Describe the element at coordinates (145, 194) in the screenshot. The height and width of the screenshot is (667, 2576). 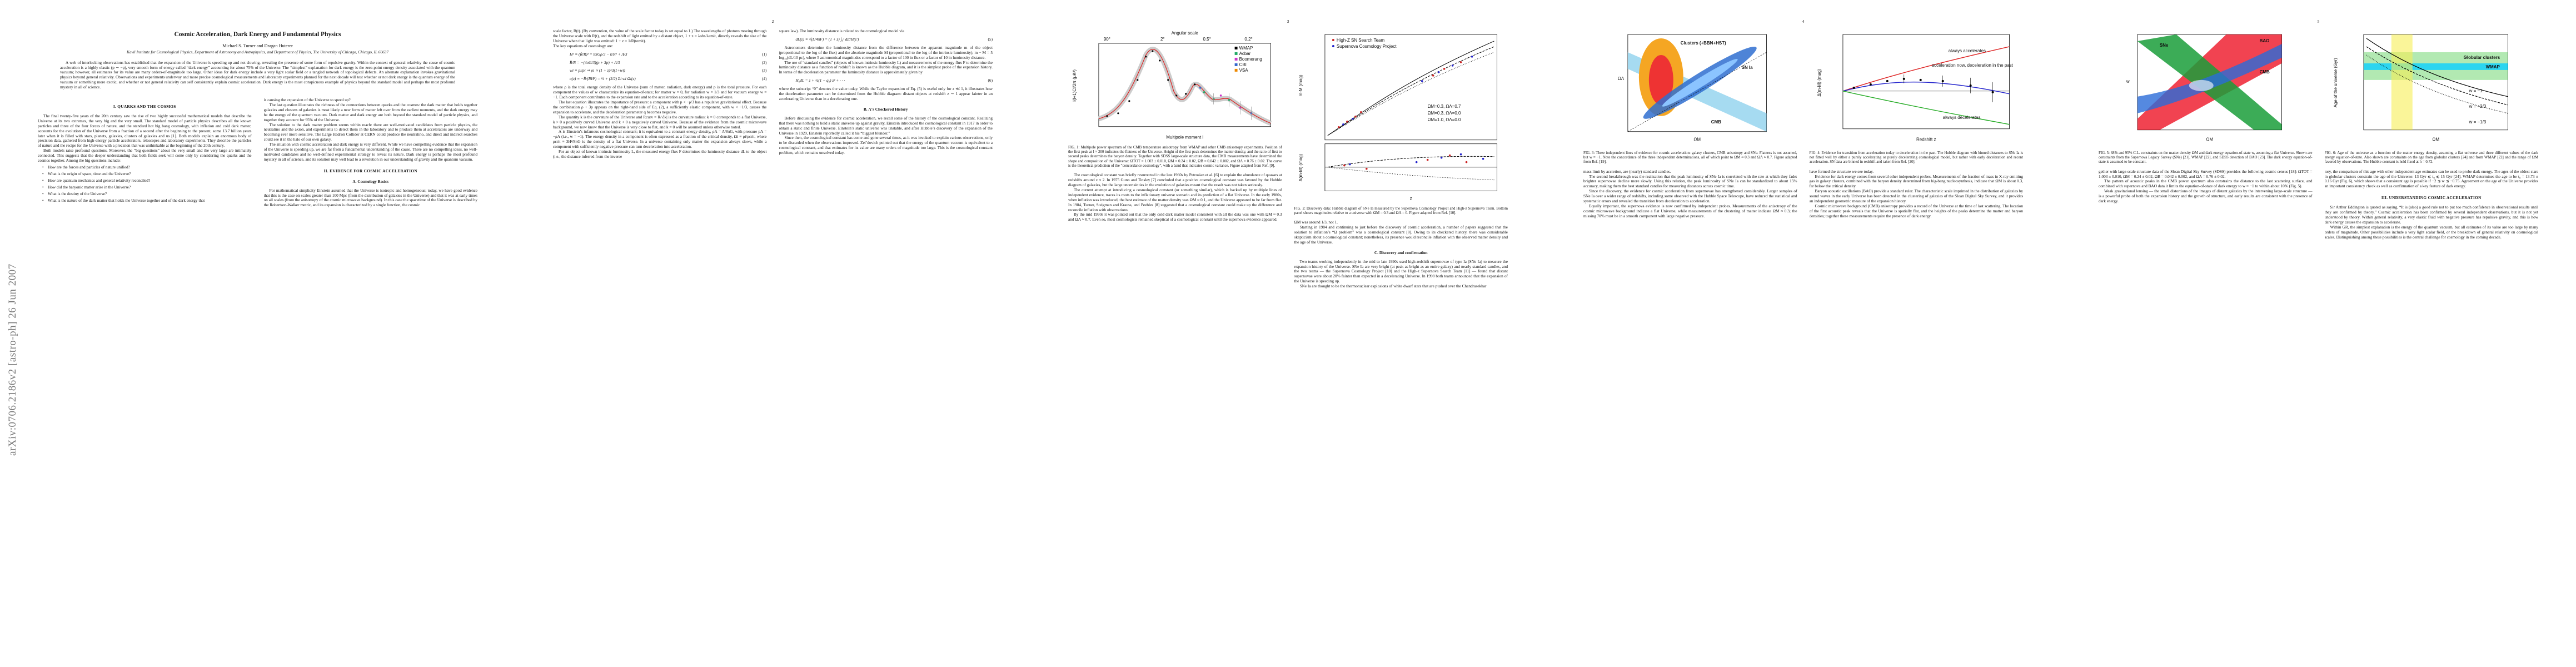
I see `list-item: What is the destiny of the Universe?` at that location.